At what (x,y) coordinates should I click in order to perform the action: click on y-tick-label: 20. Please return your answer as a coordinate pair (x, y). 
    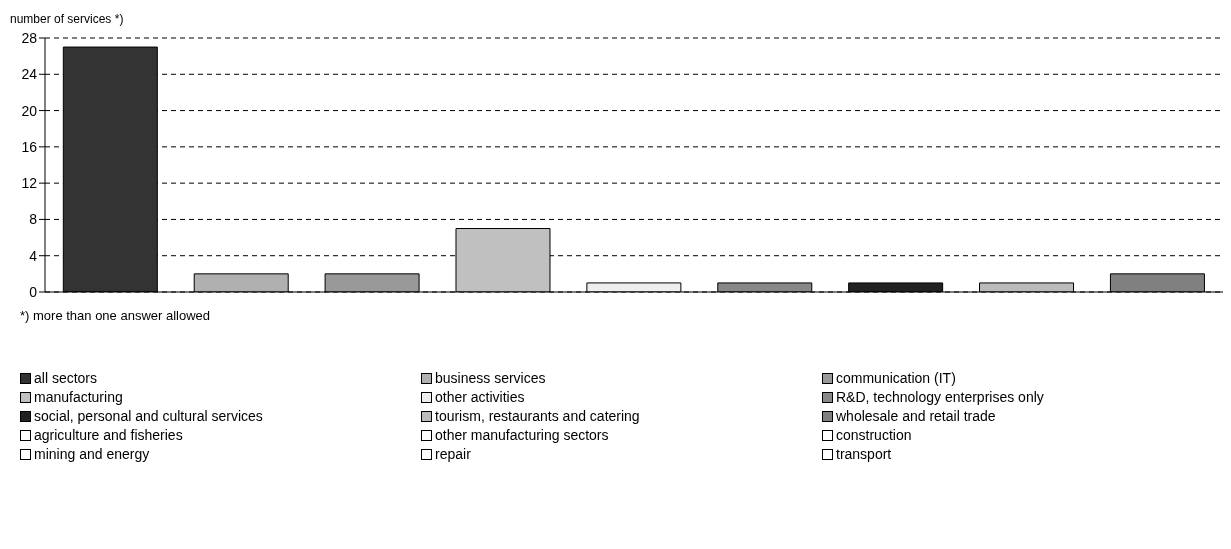
    Looking at the image, I should click on (29, 110).